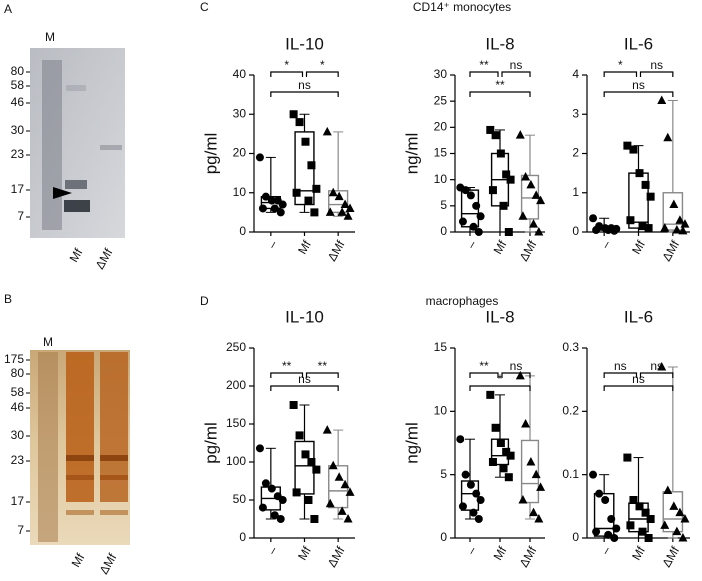 This screenshot has height=581, width=702. Describe the element at coordinates (14, 359) in the screenshot. I see `marker-size: 175` at that location.